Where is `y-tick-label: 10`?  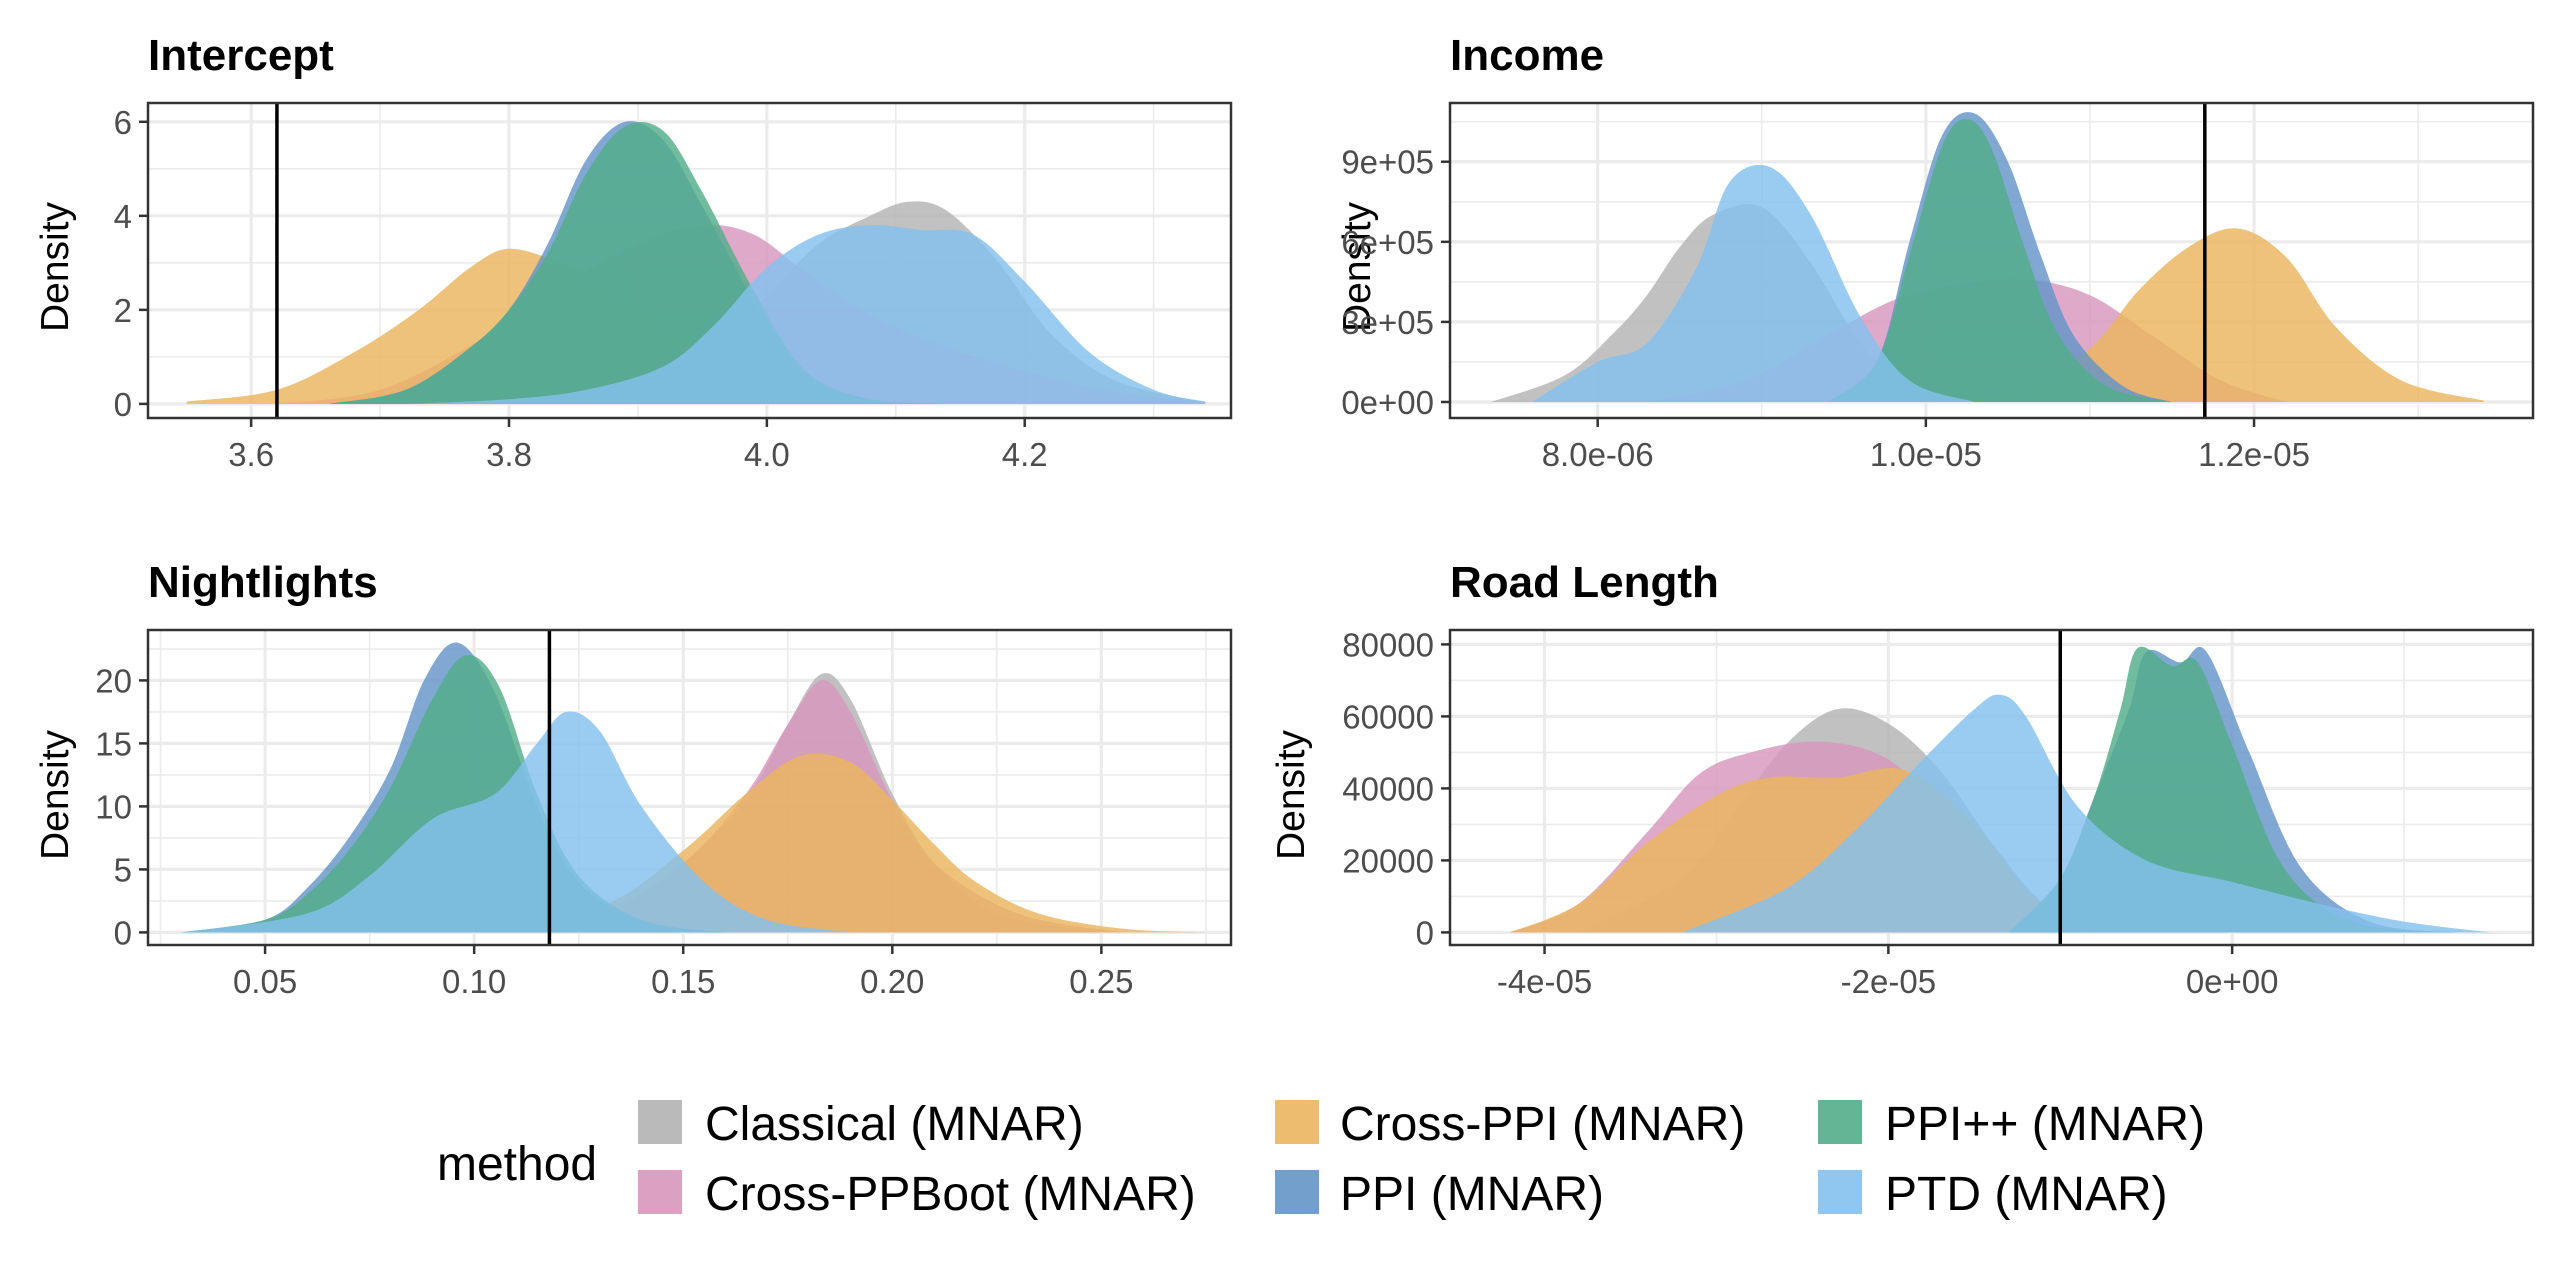
y-tick-label: 10 is located at coordinates (113, 806).